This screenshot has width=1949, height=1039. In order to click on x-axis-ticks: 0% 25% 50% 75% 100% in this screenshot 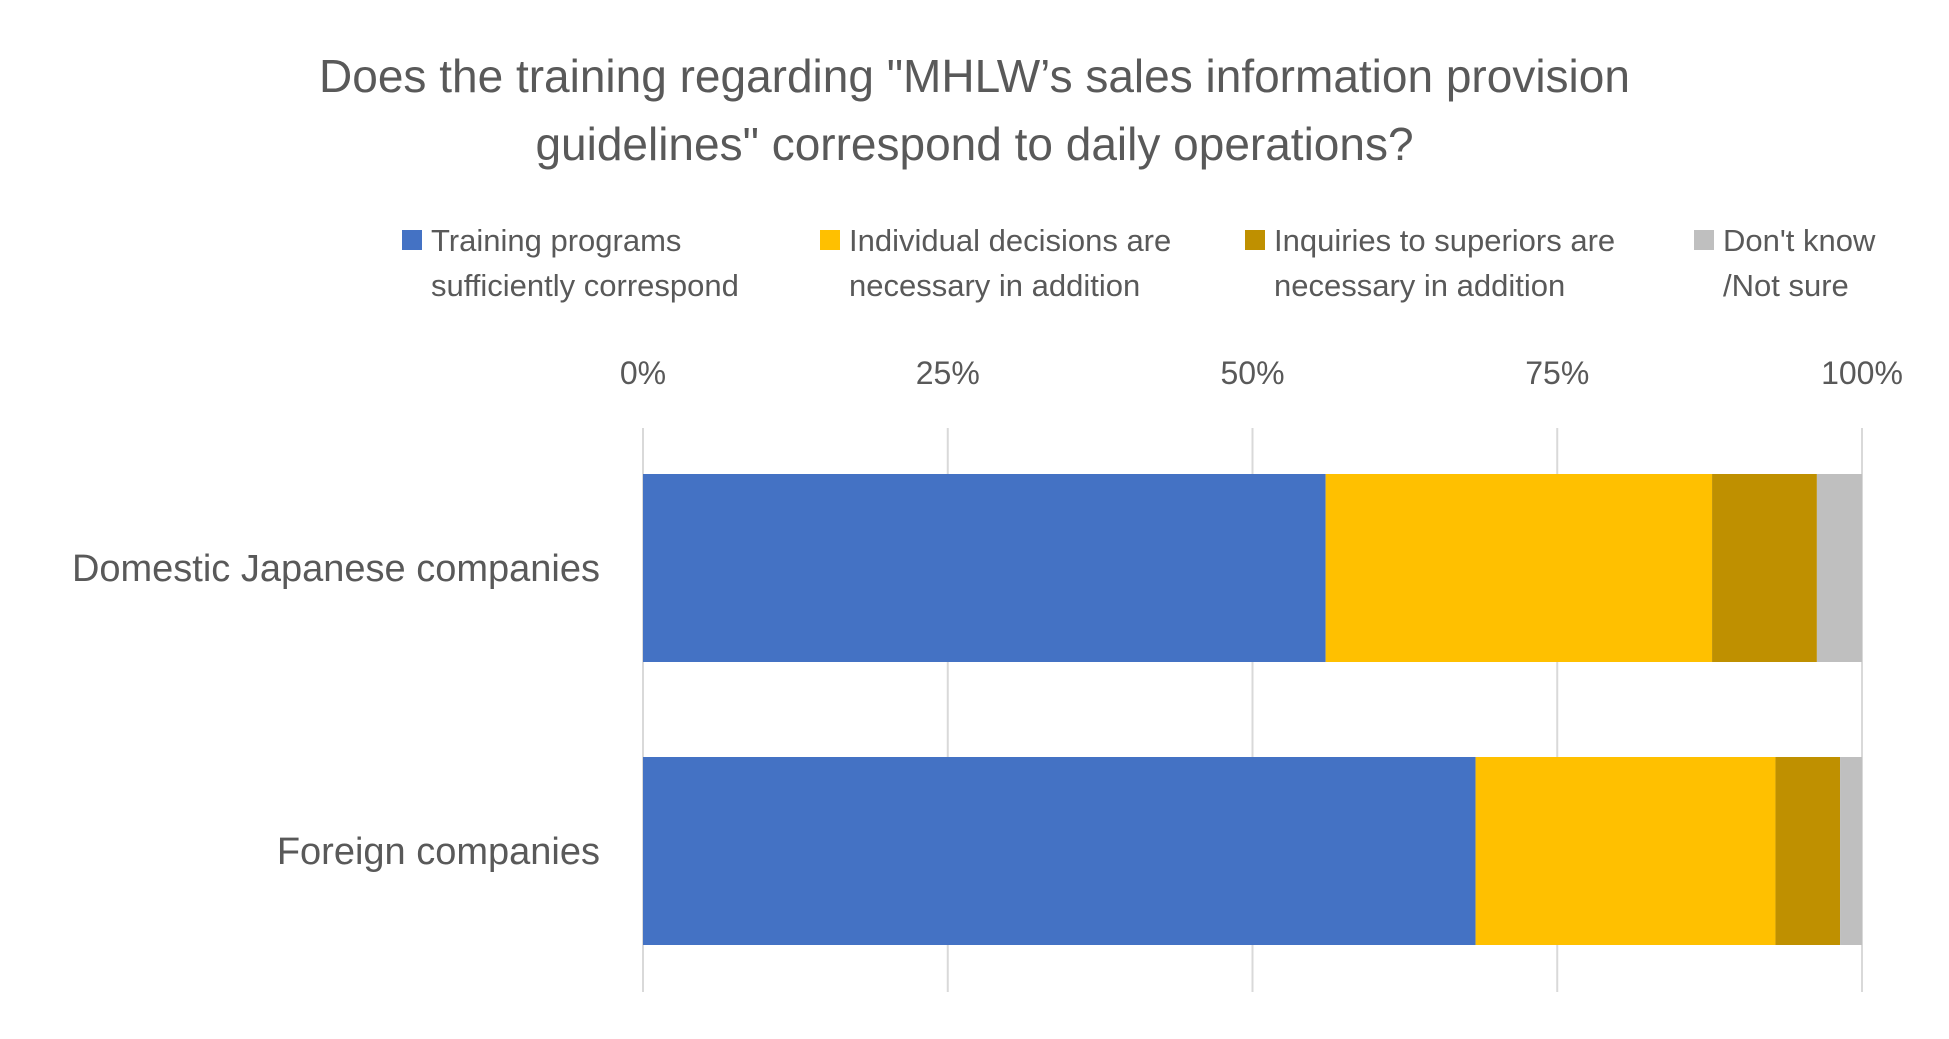, I will do `click(1261, 373)`.